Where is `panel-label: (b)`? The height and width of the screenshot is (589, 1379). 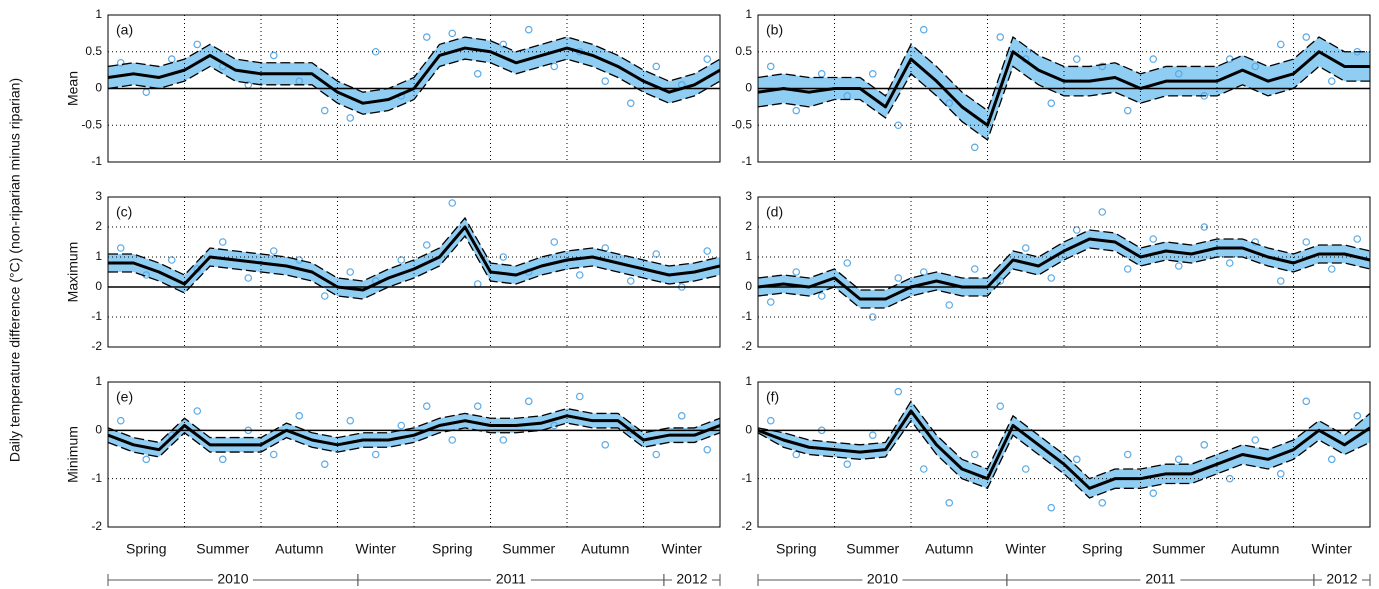
panel-label: (b) is located at coordinates (774, 30).